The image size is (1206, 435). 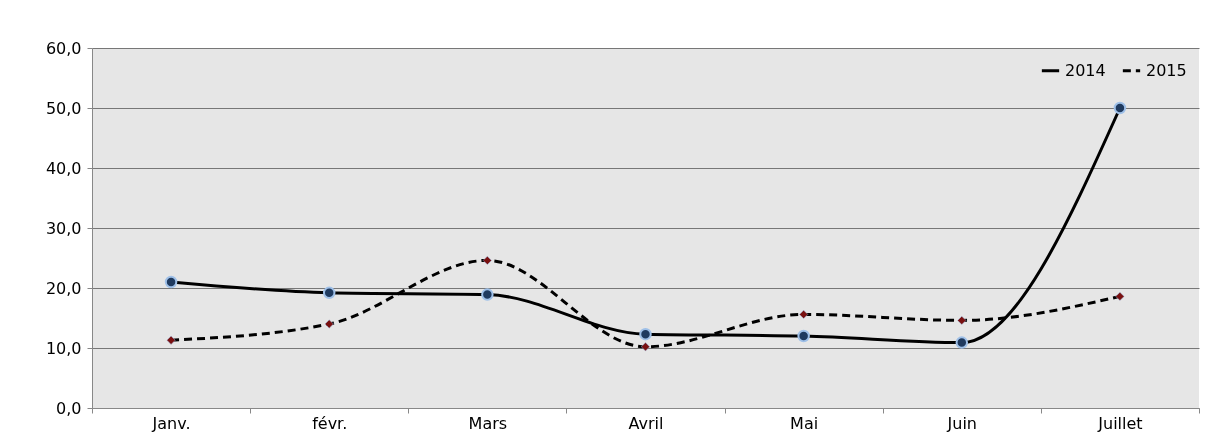 I want to click on y-tick-label: 30,0, so click(x=63, y=228).